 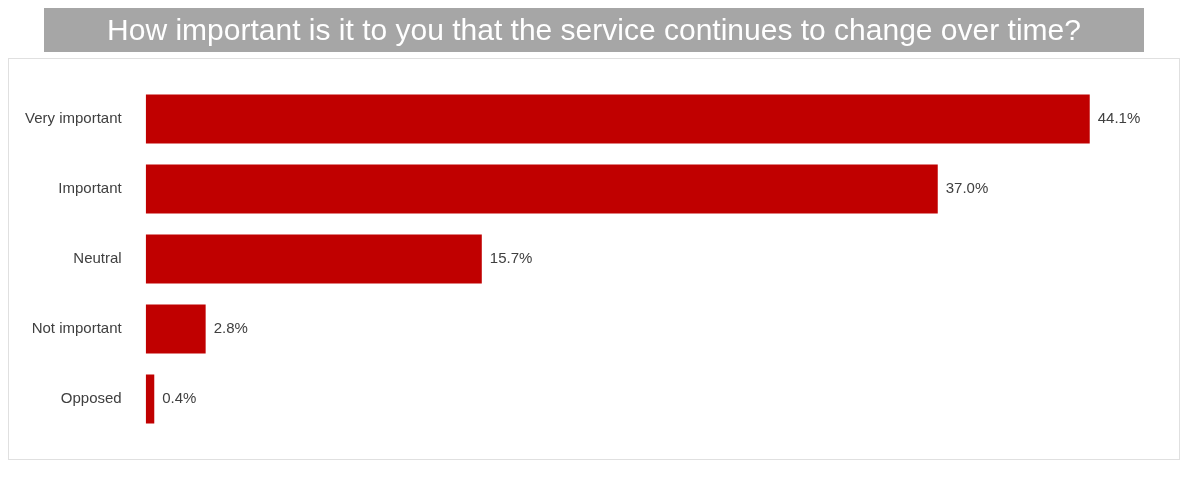 I want to click on y-tick-label: Very important, so click(x=73, y=118).